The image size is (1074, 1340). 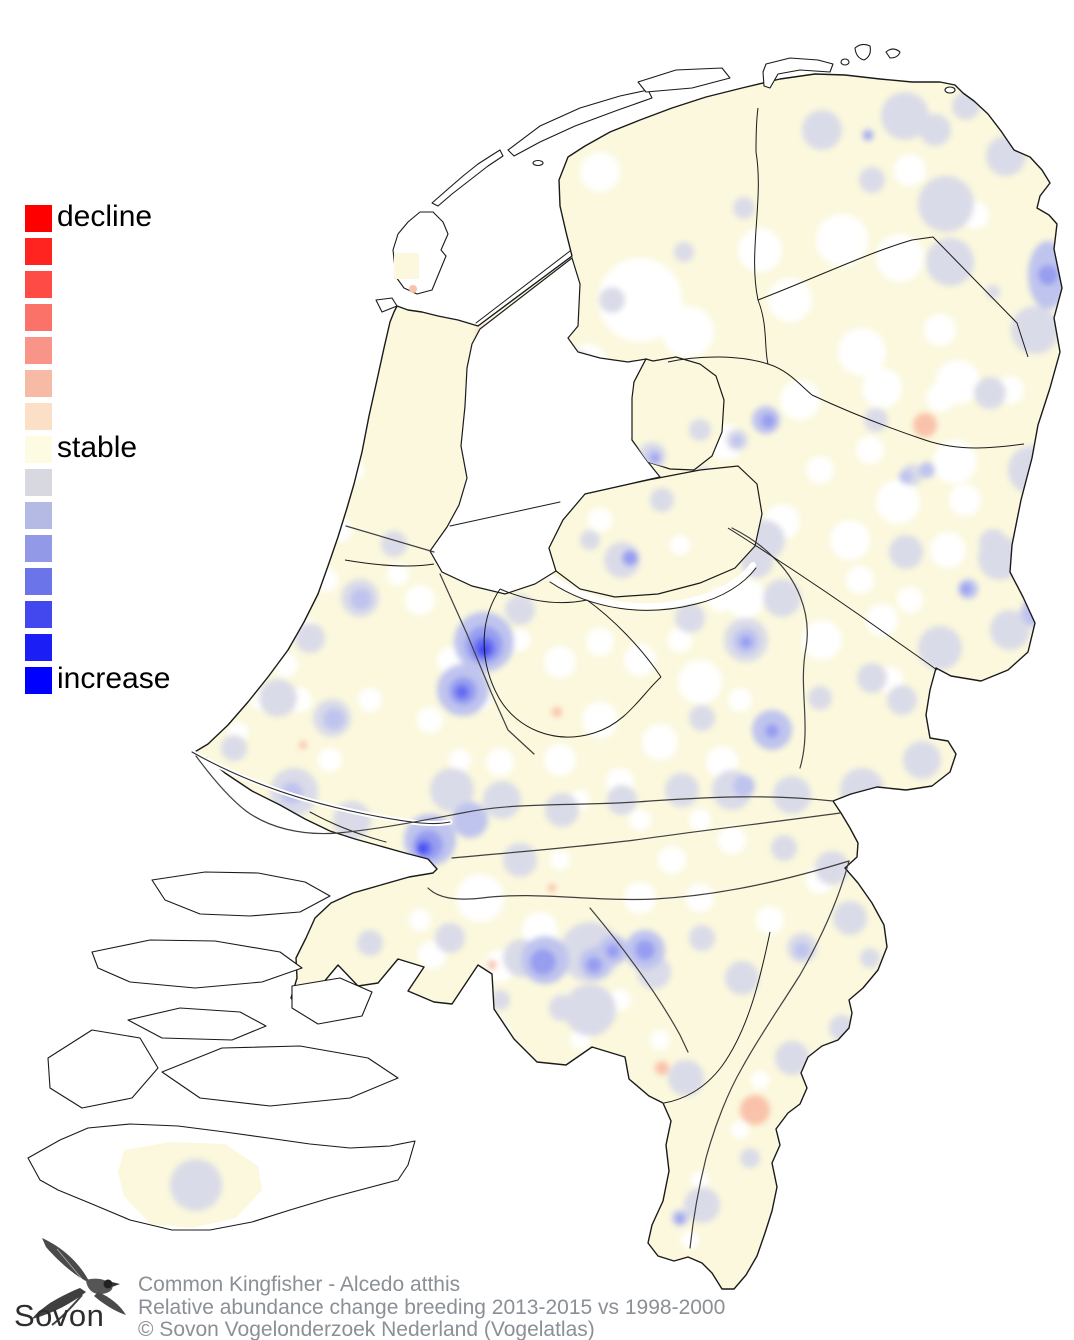 I want to click on noordzeekanaal, so click(x=390, y=539).